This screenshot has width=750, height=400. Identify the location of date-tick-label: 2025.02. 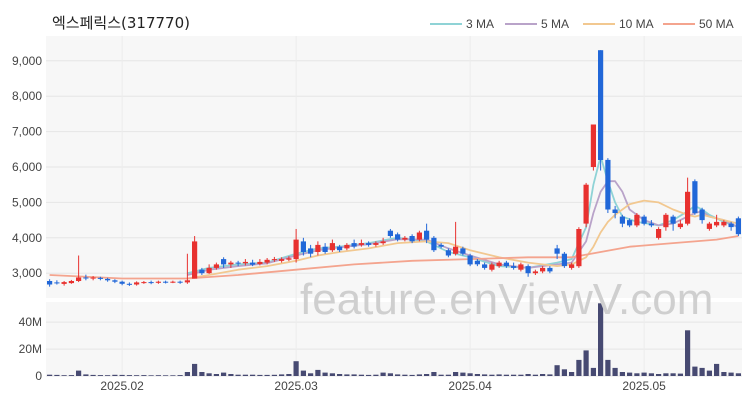
(122, 386).